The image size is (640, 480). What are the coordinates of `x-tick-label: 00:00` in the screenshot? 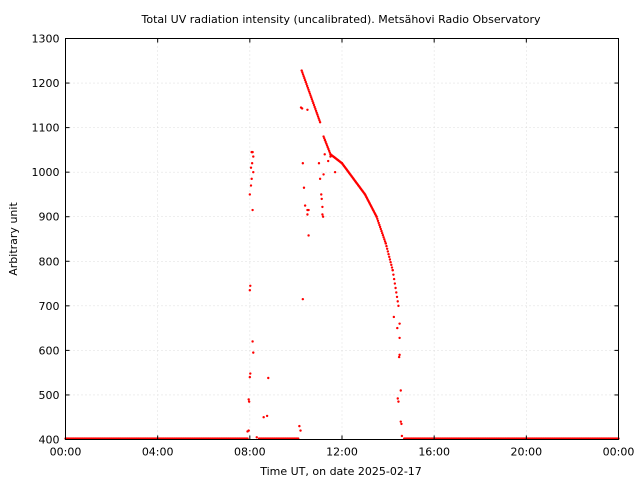 It's located at (619, 452).